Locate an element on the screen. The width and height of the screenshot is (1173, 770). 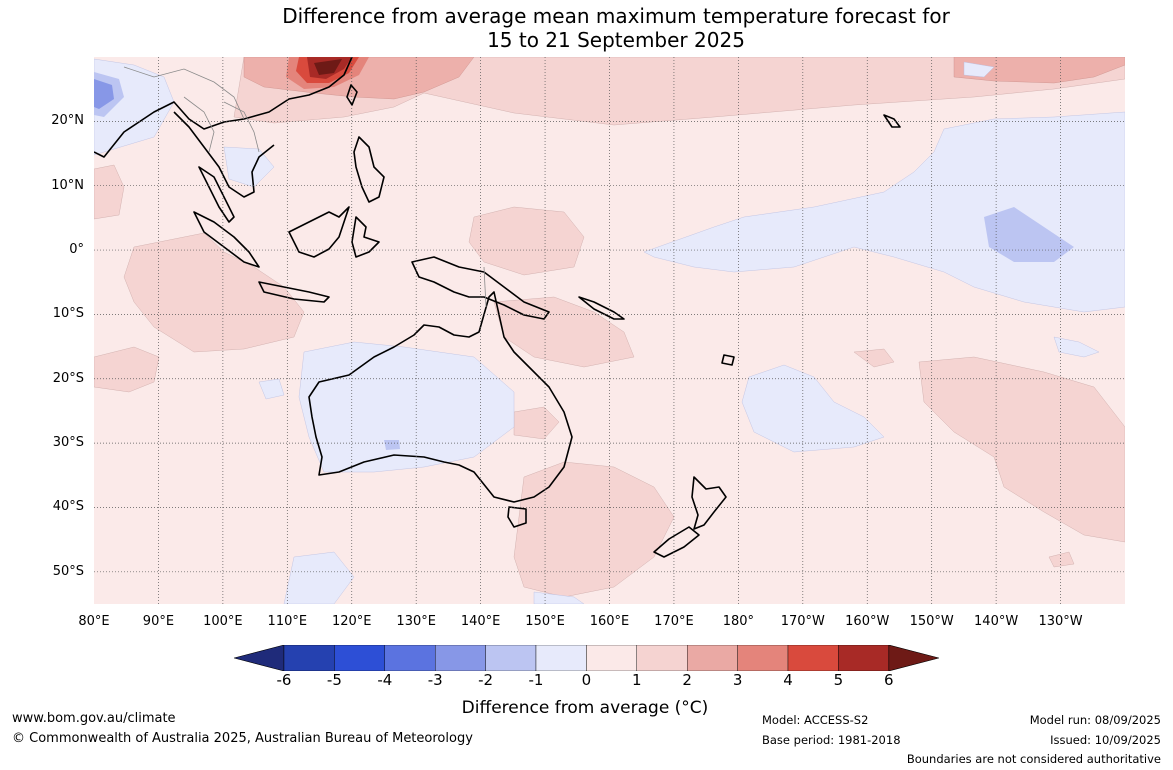
lon-label: 170°W is located at coordinates (802, 621).